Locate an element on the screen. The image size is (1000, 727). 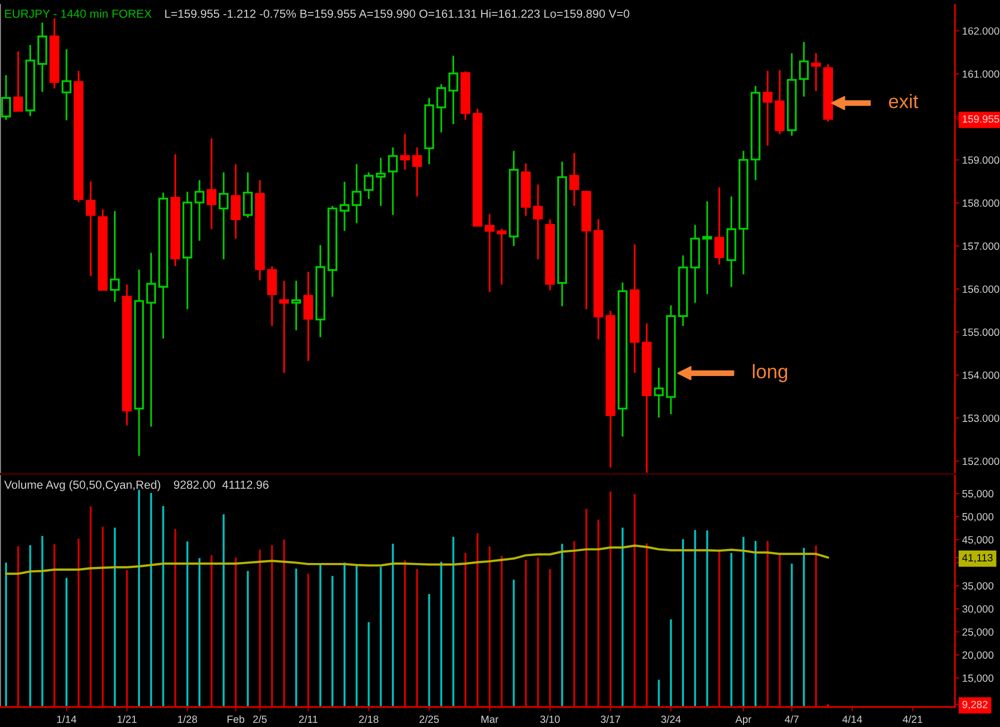
annotation: exit is located at coordinates (903, 101).